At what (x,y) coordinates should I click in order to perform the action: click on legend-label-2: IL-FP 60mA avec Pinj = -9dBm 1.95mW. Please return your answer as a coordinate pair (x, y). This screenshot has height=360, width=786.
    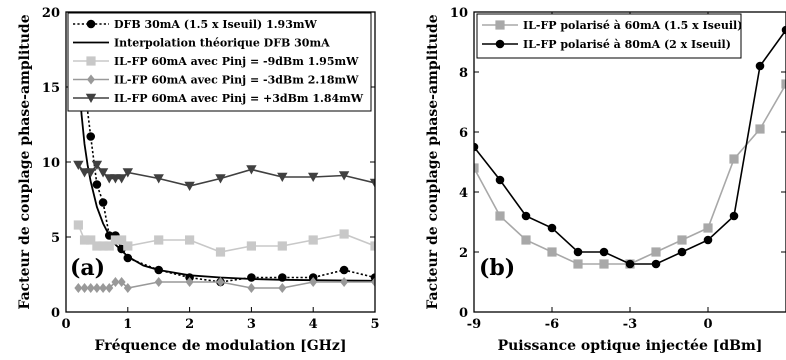
    Looking at the image, I should click on (236, 61).